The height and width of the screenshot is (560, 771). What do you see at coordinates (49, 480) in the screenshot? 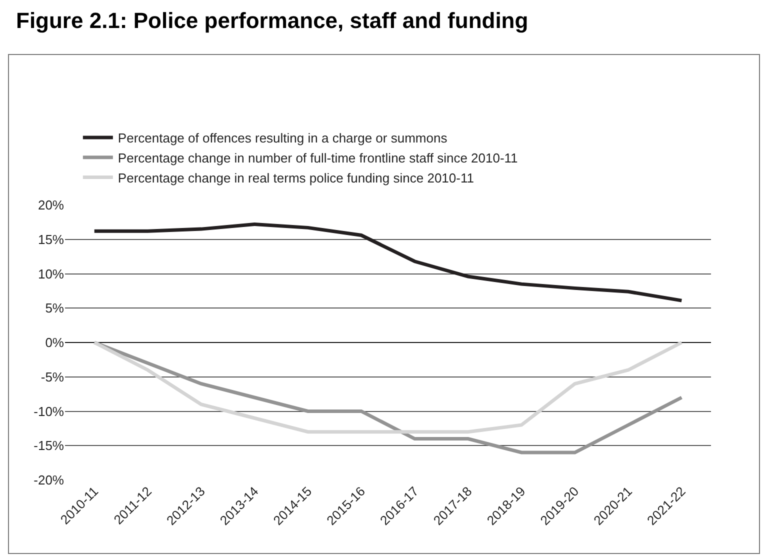
I see `y-tick-label: -20%` at bounding box center [49, 480].